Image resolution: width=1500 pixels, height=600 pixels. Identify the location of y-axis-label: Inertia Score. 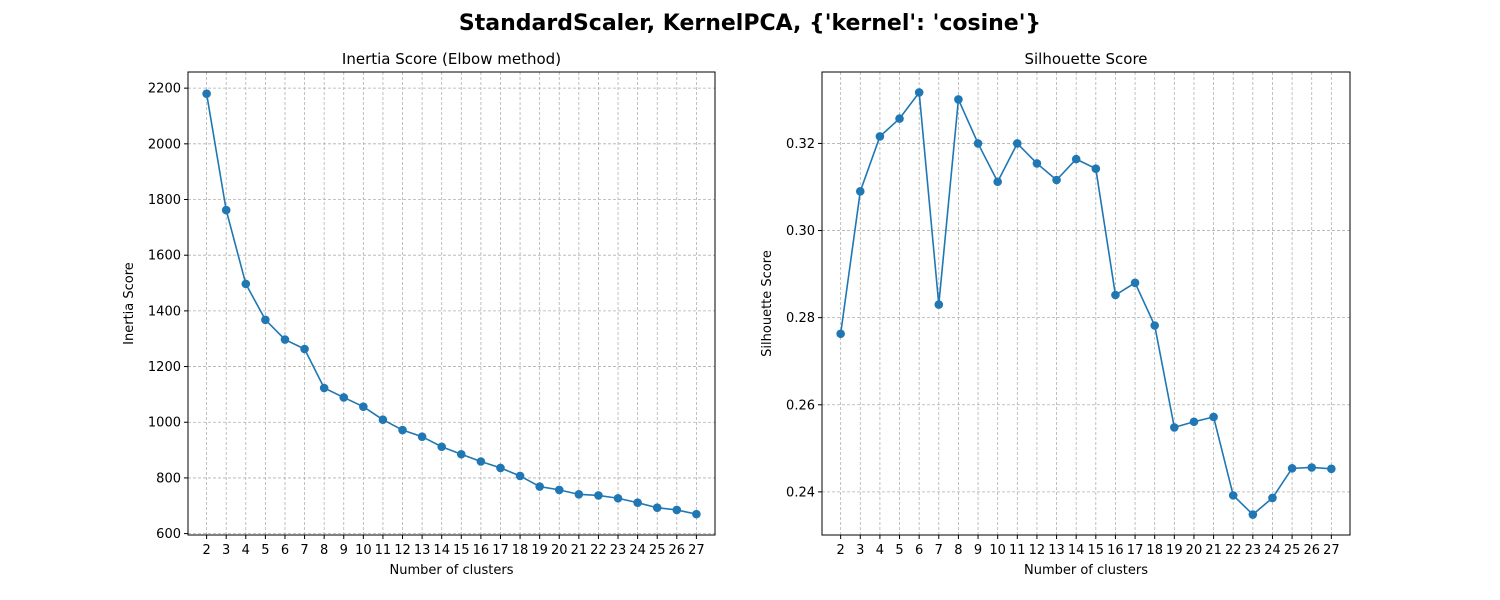
(129, 303).